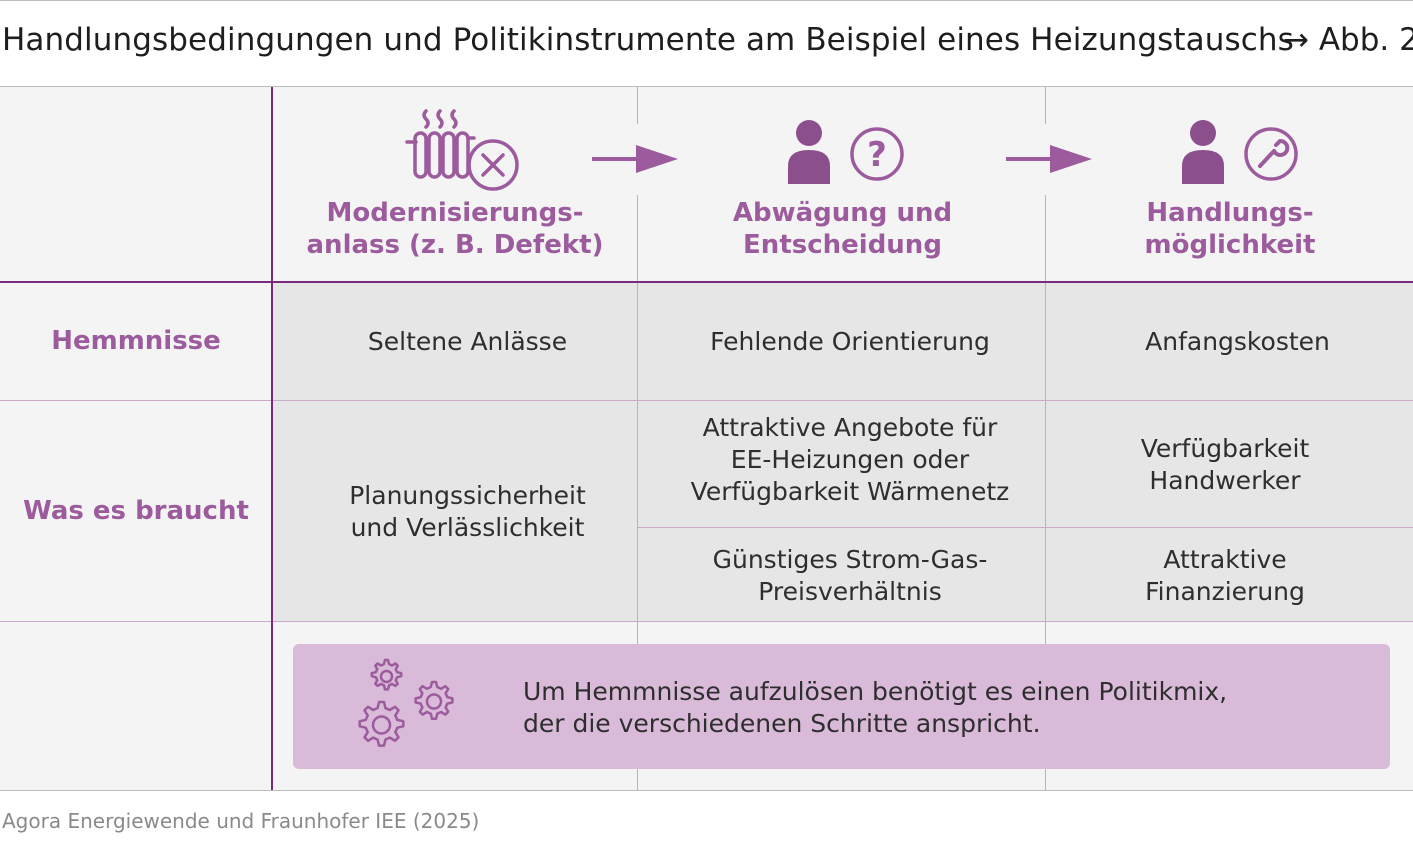  I want to click on need-cell: Verfügbarkeit Handwerker, so click(1225, 464).